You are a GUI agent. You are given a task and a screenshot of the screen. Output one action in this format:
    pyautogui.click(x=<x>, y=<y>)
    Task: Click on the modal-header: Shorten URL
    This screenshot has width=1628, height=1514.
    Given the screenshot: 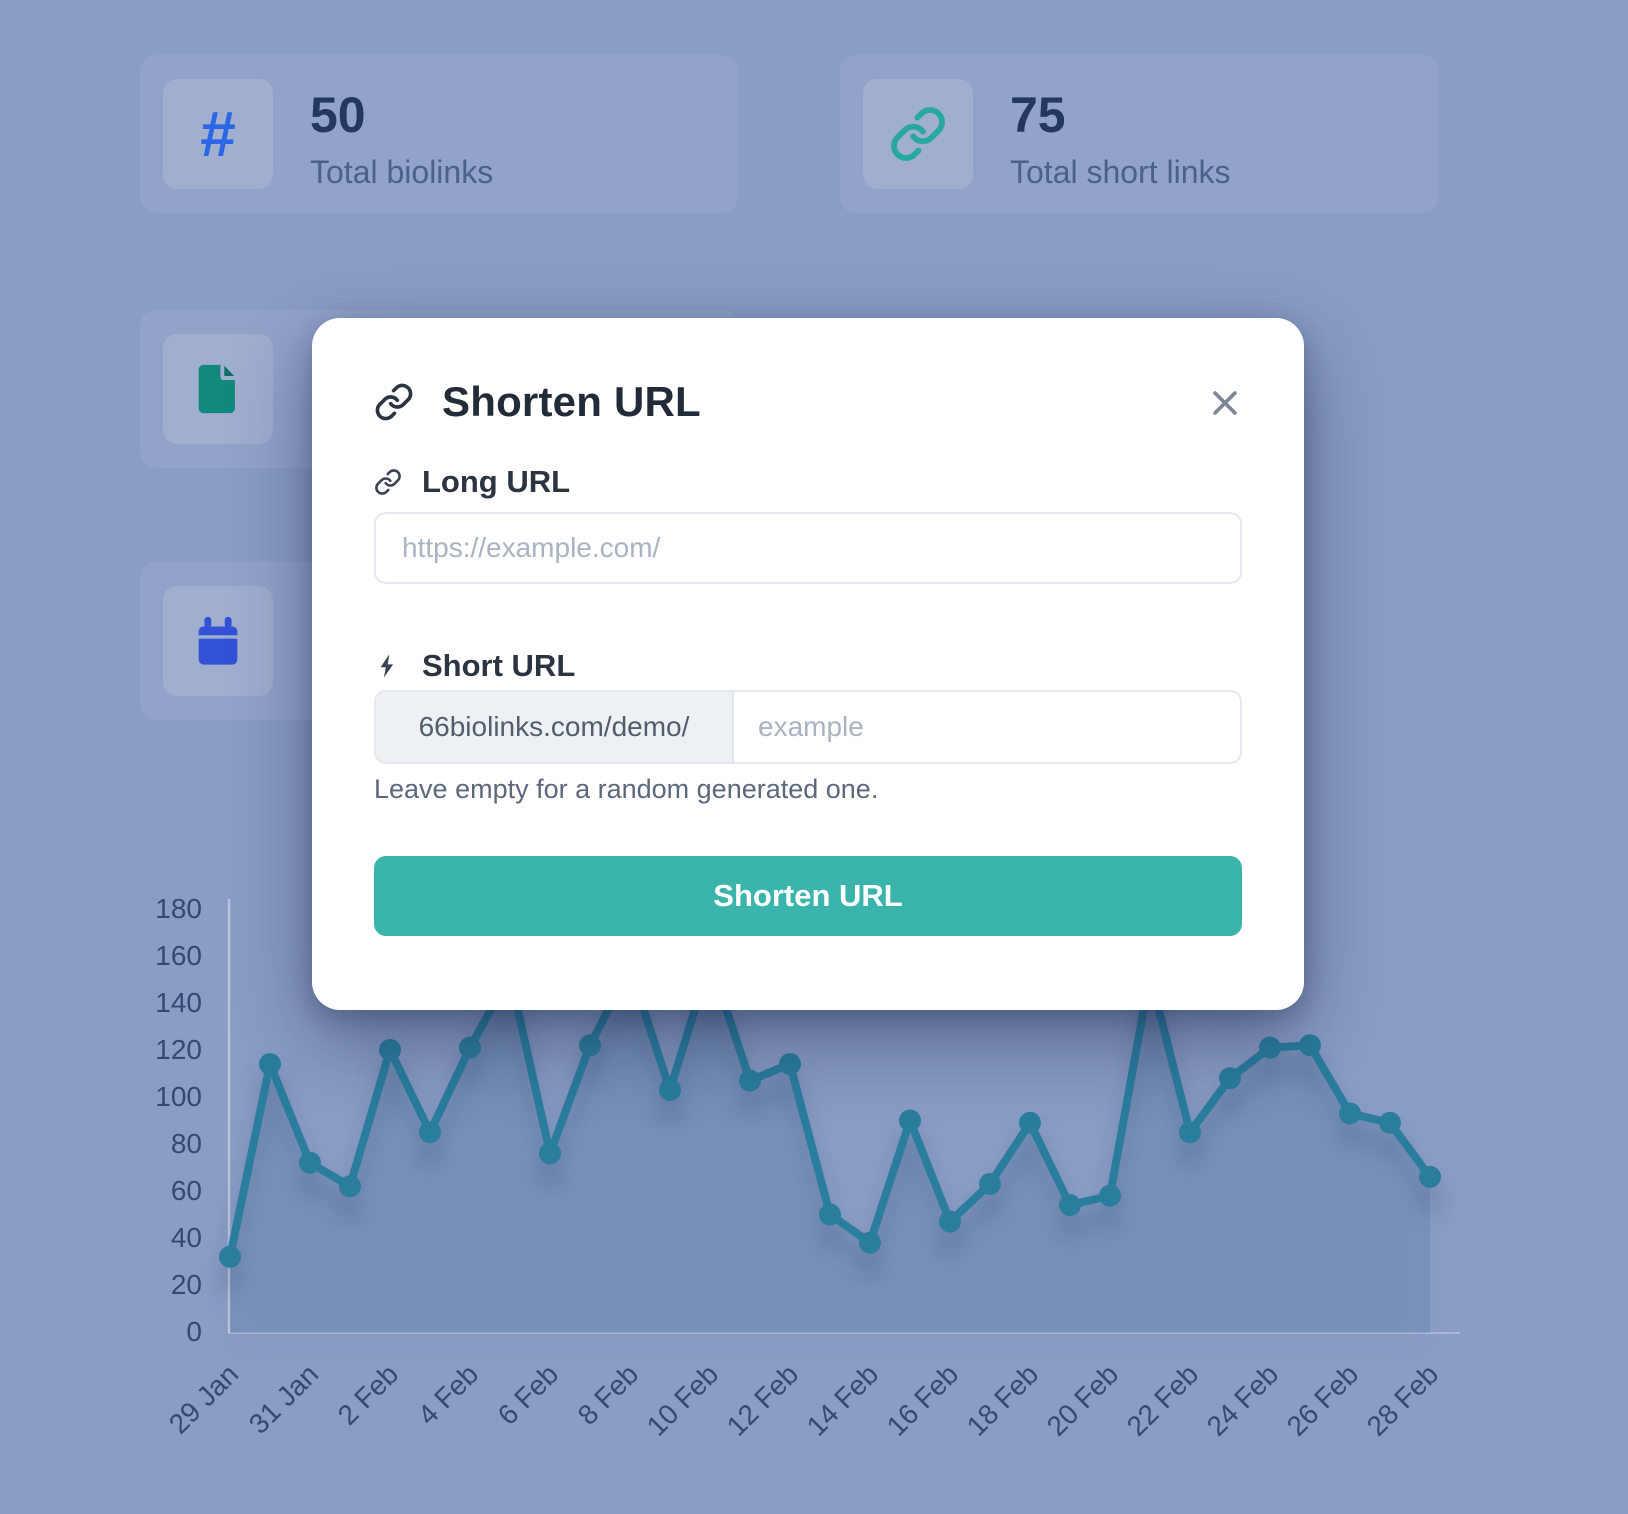 What is the action you would take?
    pyautogui.click(x=537, y=402)
    